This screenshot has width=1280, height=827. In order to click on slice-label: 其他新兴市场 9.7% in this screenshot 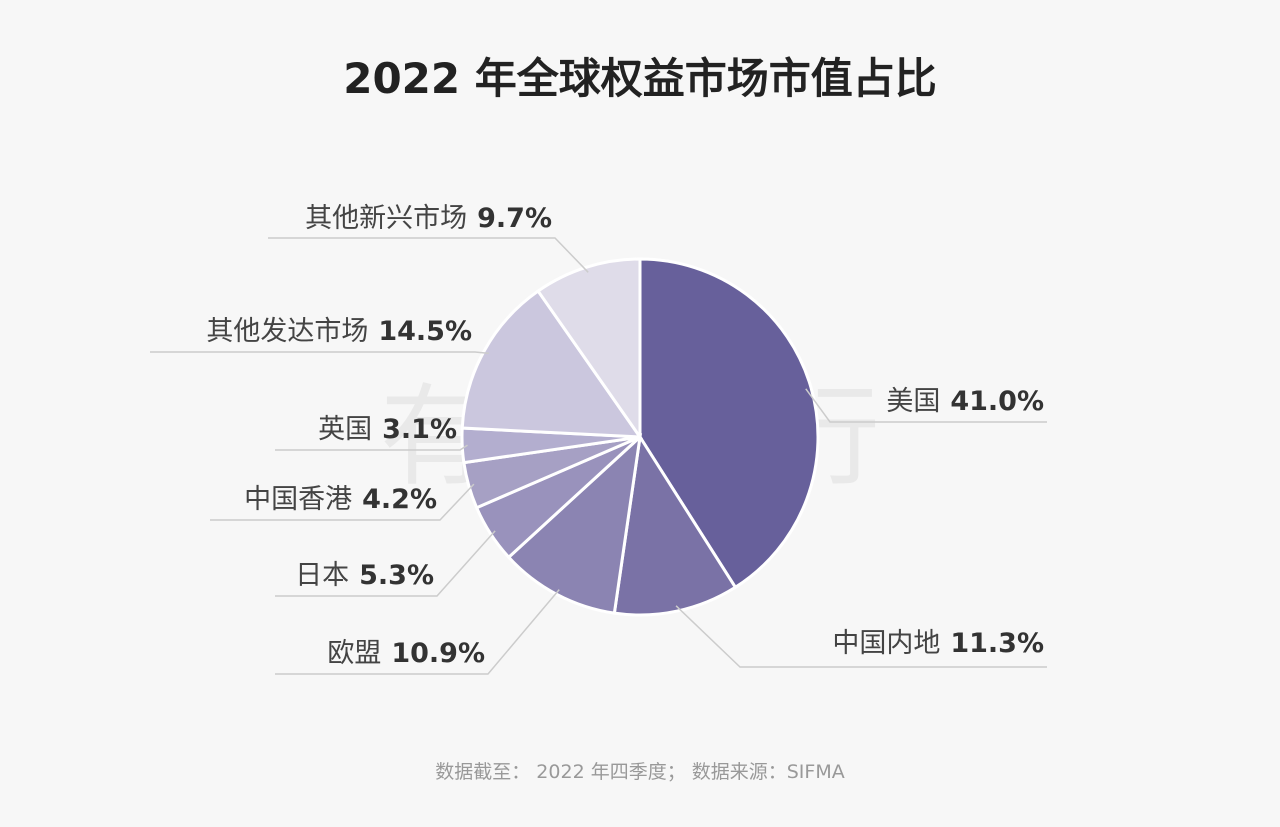, I will do `click(428, 218)`.